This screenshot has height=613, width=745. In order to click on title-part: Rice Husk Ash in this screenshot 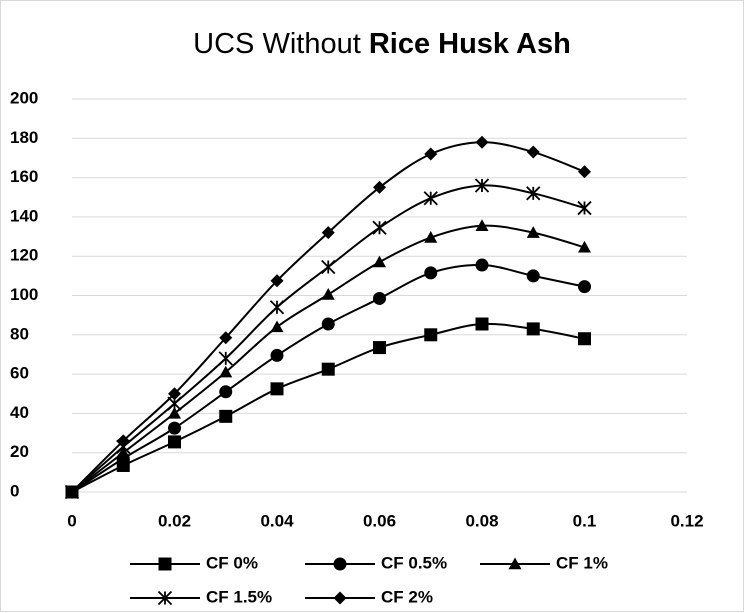, I will do `click(470, 44)`.